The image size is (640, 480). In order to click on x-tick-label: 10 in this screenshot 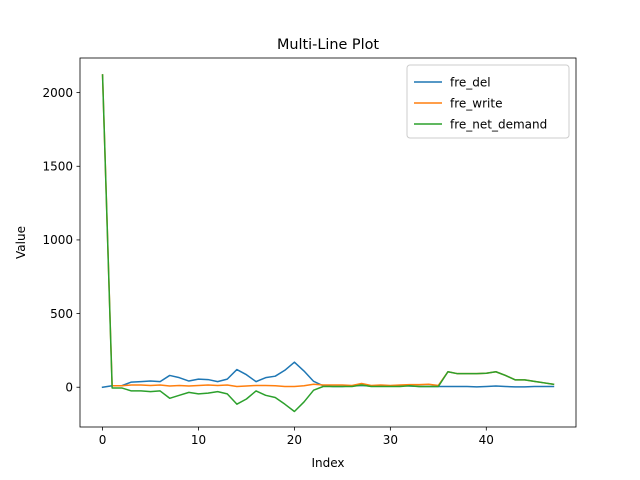, I will do `click(198, 440)`.